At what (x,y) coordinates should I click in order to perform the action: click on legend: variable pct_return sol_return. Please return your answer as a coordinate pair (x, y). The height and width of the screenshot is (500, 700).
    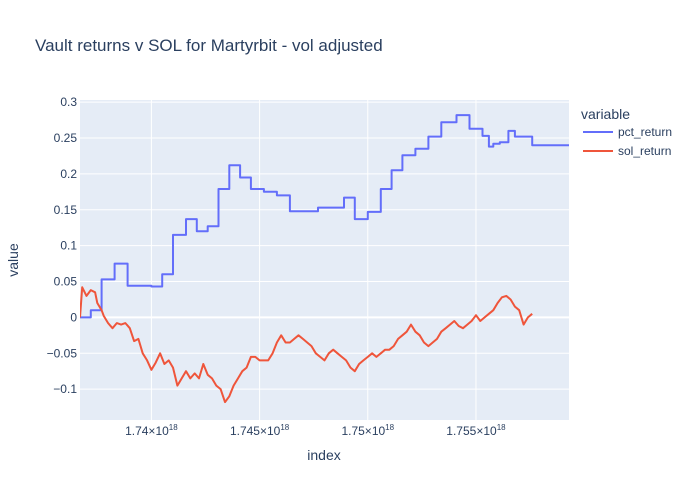
    Looking at the image, I should click on (626, 132).